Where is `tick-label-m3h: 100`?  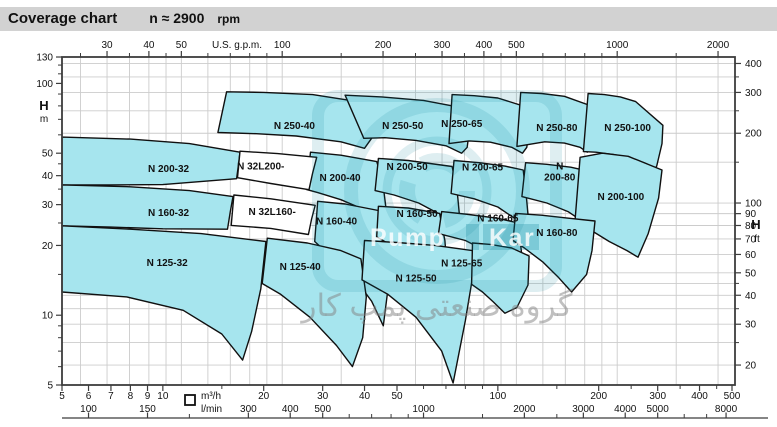
tick-label-m3h: 100 is located at coordinates (498, 396).